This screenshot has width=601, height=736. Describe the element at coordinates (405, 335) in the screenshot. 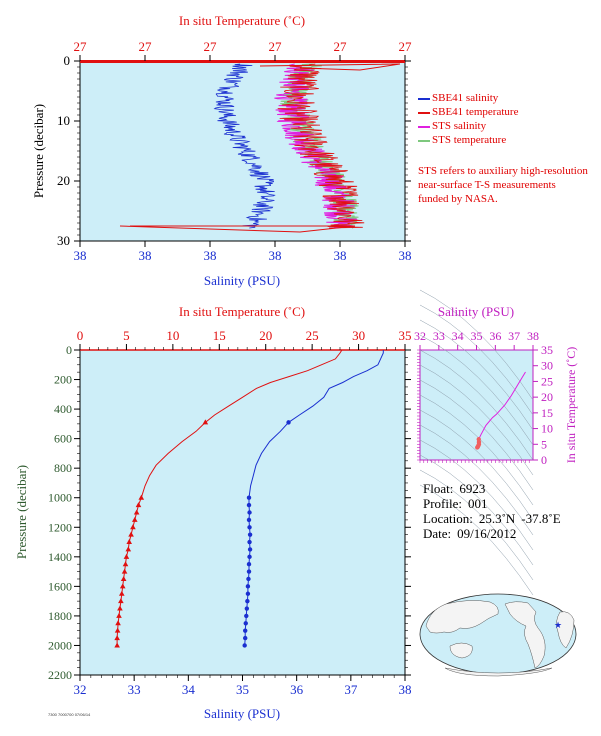

I see `panel2-top-tick-label: 35` at that location.